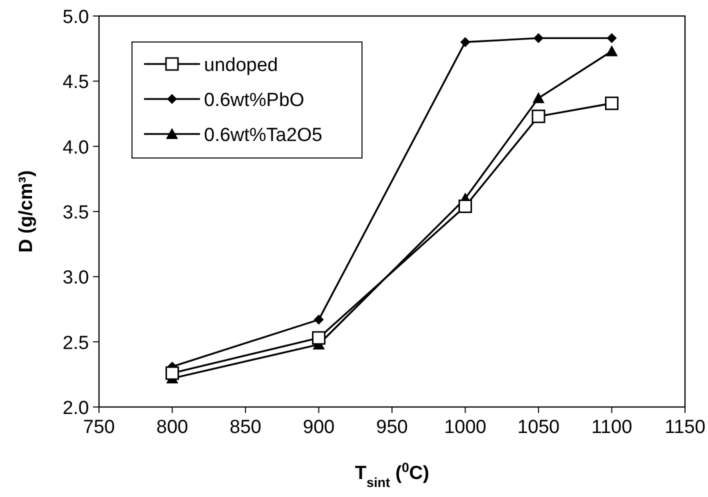  What do you see at coordinates (172, 427) in the screenshot?
I see `x-tick-label: 800` at bounding box center [172, 427].